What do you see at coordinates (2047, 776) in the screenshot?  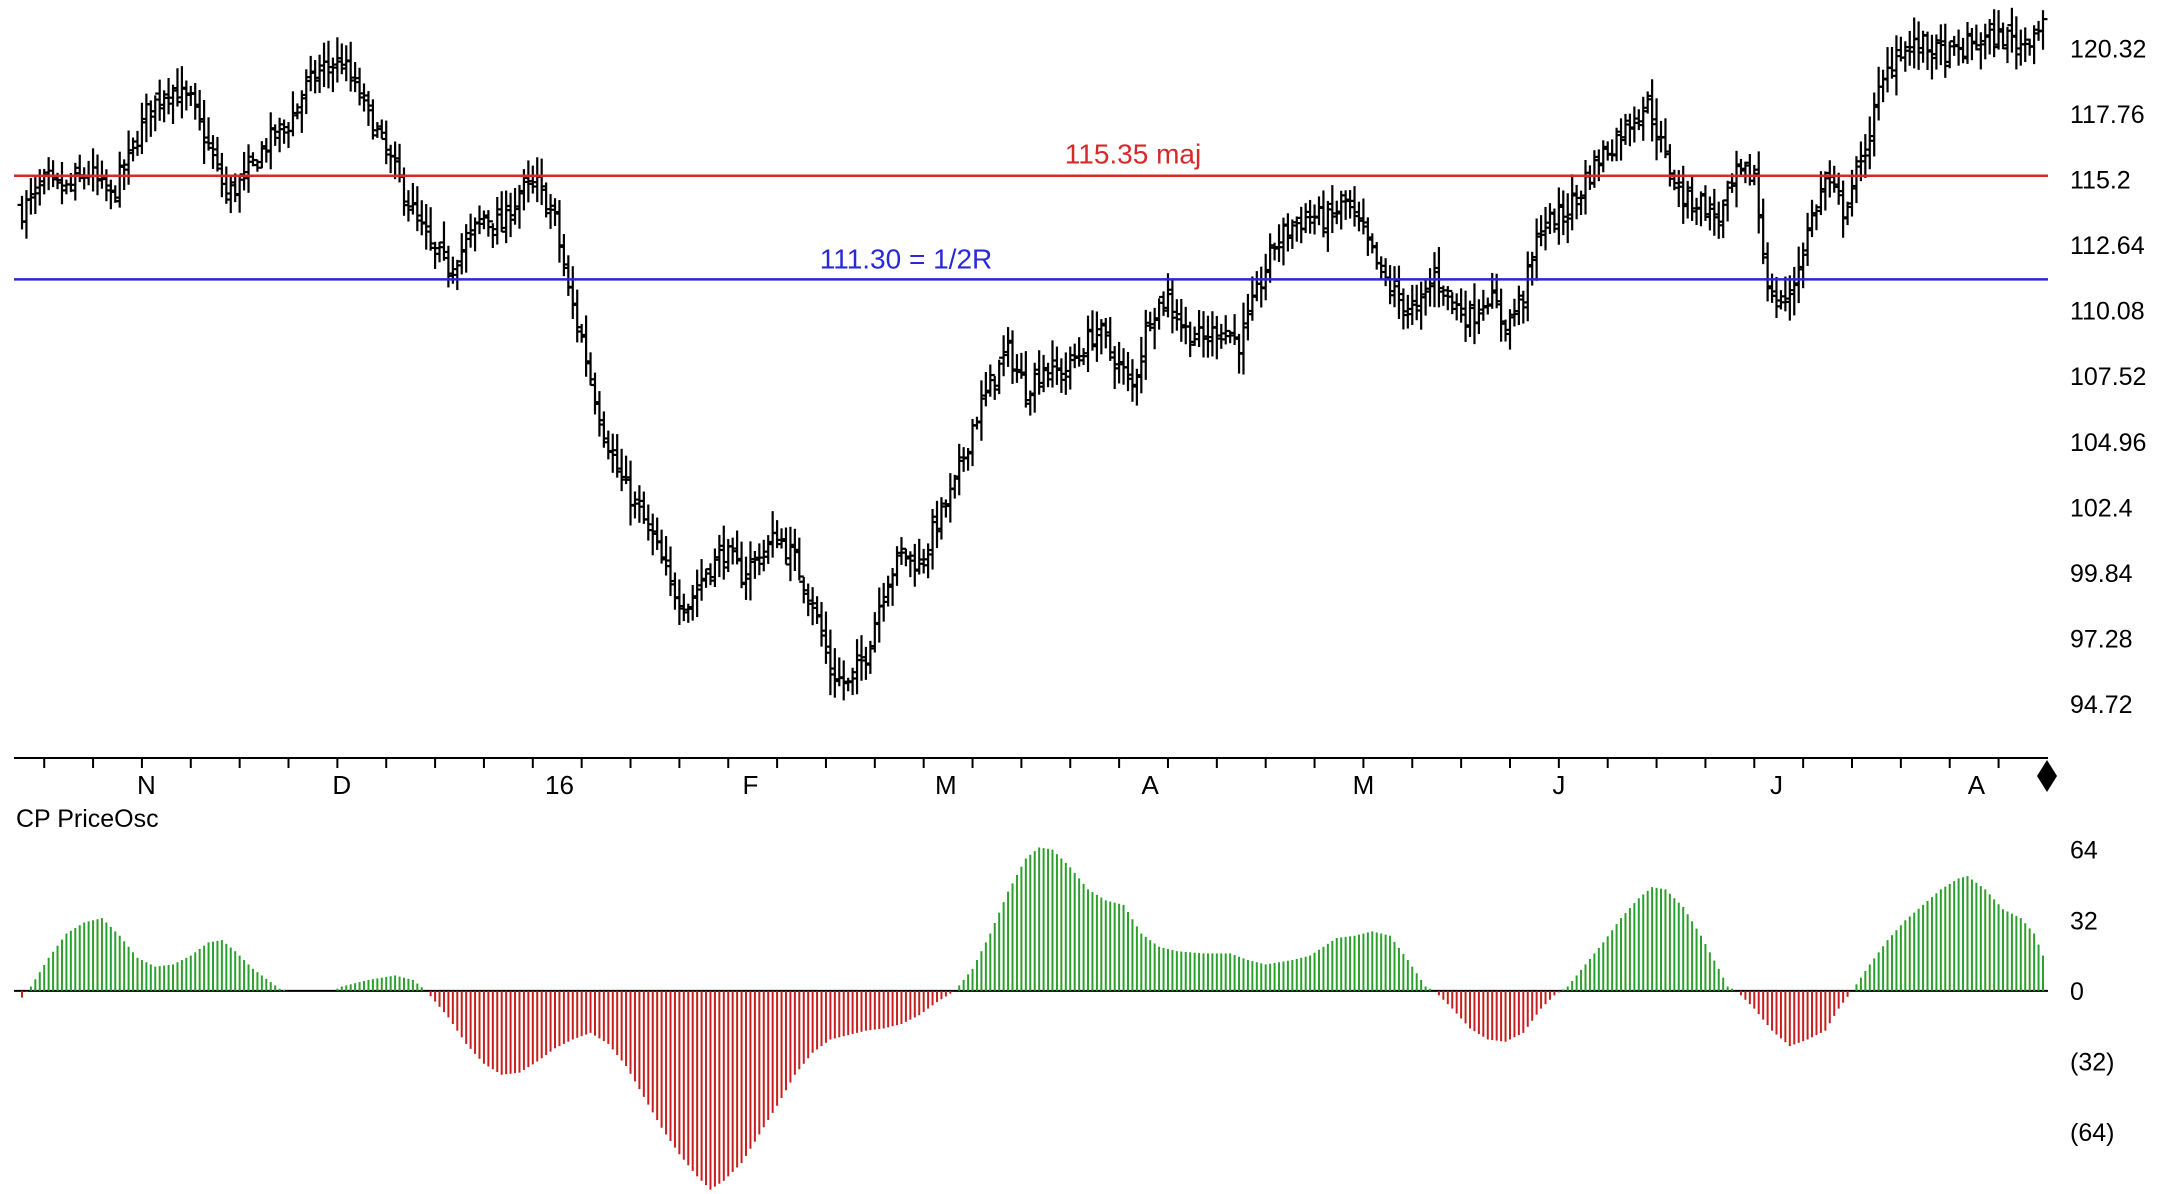 I see `scroll-diamond-icon` at bounding box center [2047, 776].